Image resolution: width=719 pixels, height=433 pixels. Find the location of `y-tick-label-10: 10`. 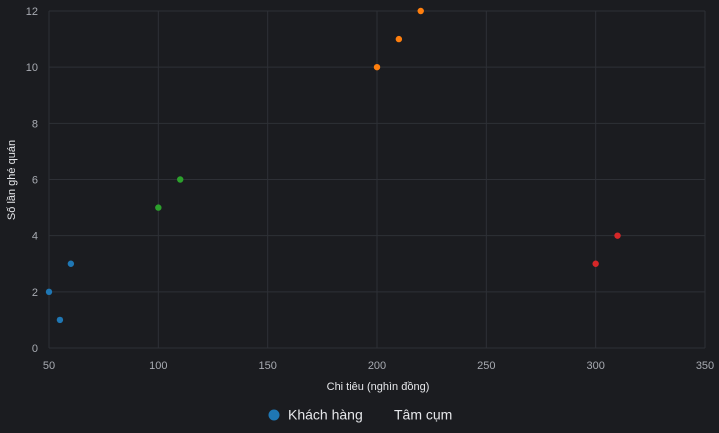

y-tick-label-10: 10 is located at coordinates (32, 68).